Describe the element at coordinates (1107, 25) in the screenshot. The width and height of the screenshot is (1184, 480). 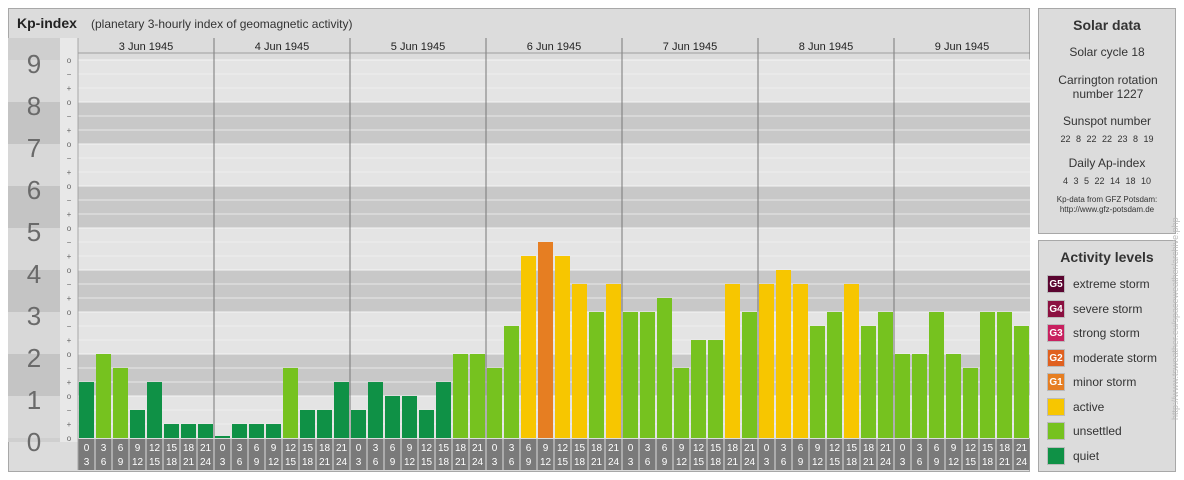
I see `solar-data-title: Solar data` at that location.